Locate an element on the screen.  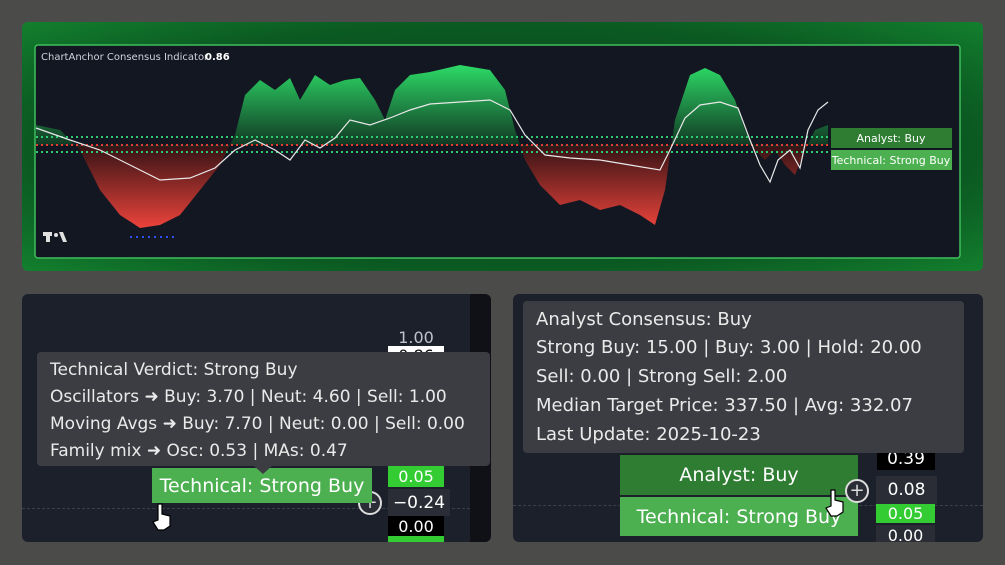
indicator-value: 0.86 is located at coordinates (217, 57).